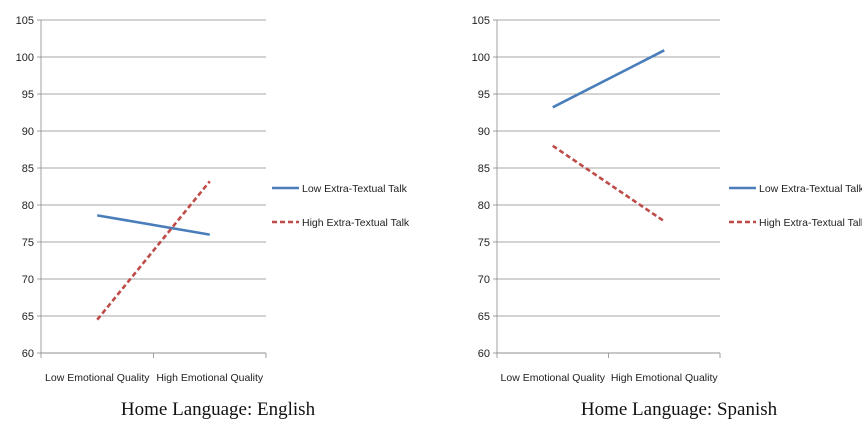  What do you see at coordinates (218, 409) in the screenshot?
I see `chart-caption: Home Language: English` at bounding box center [218, 409].